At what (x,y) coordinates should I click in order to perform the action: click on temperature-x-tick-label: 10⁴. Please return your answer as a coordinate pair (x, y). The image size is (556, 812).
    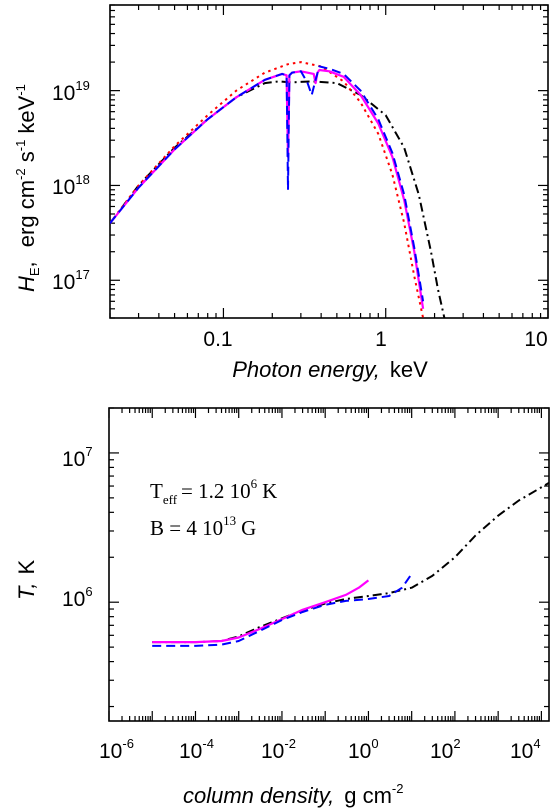
    Looking at the image, I should click on (525, 749).